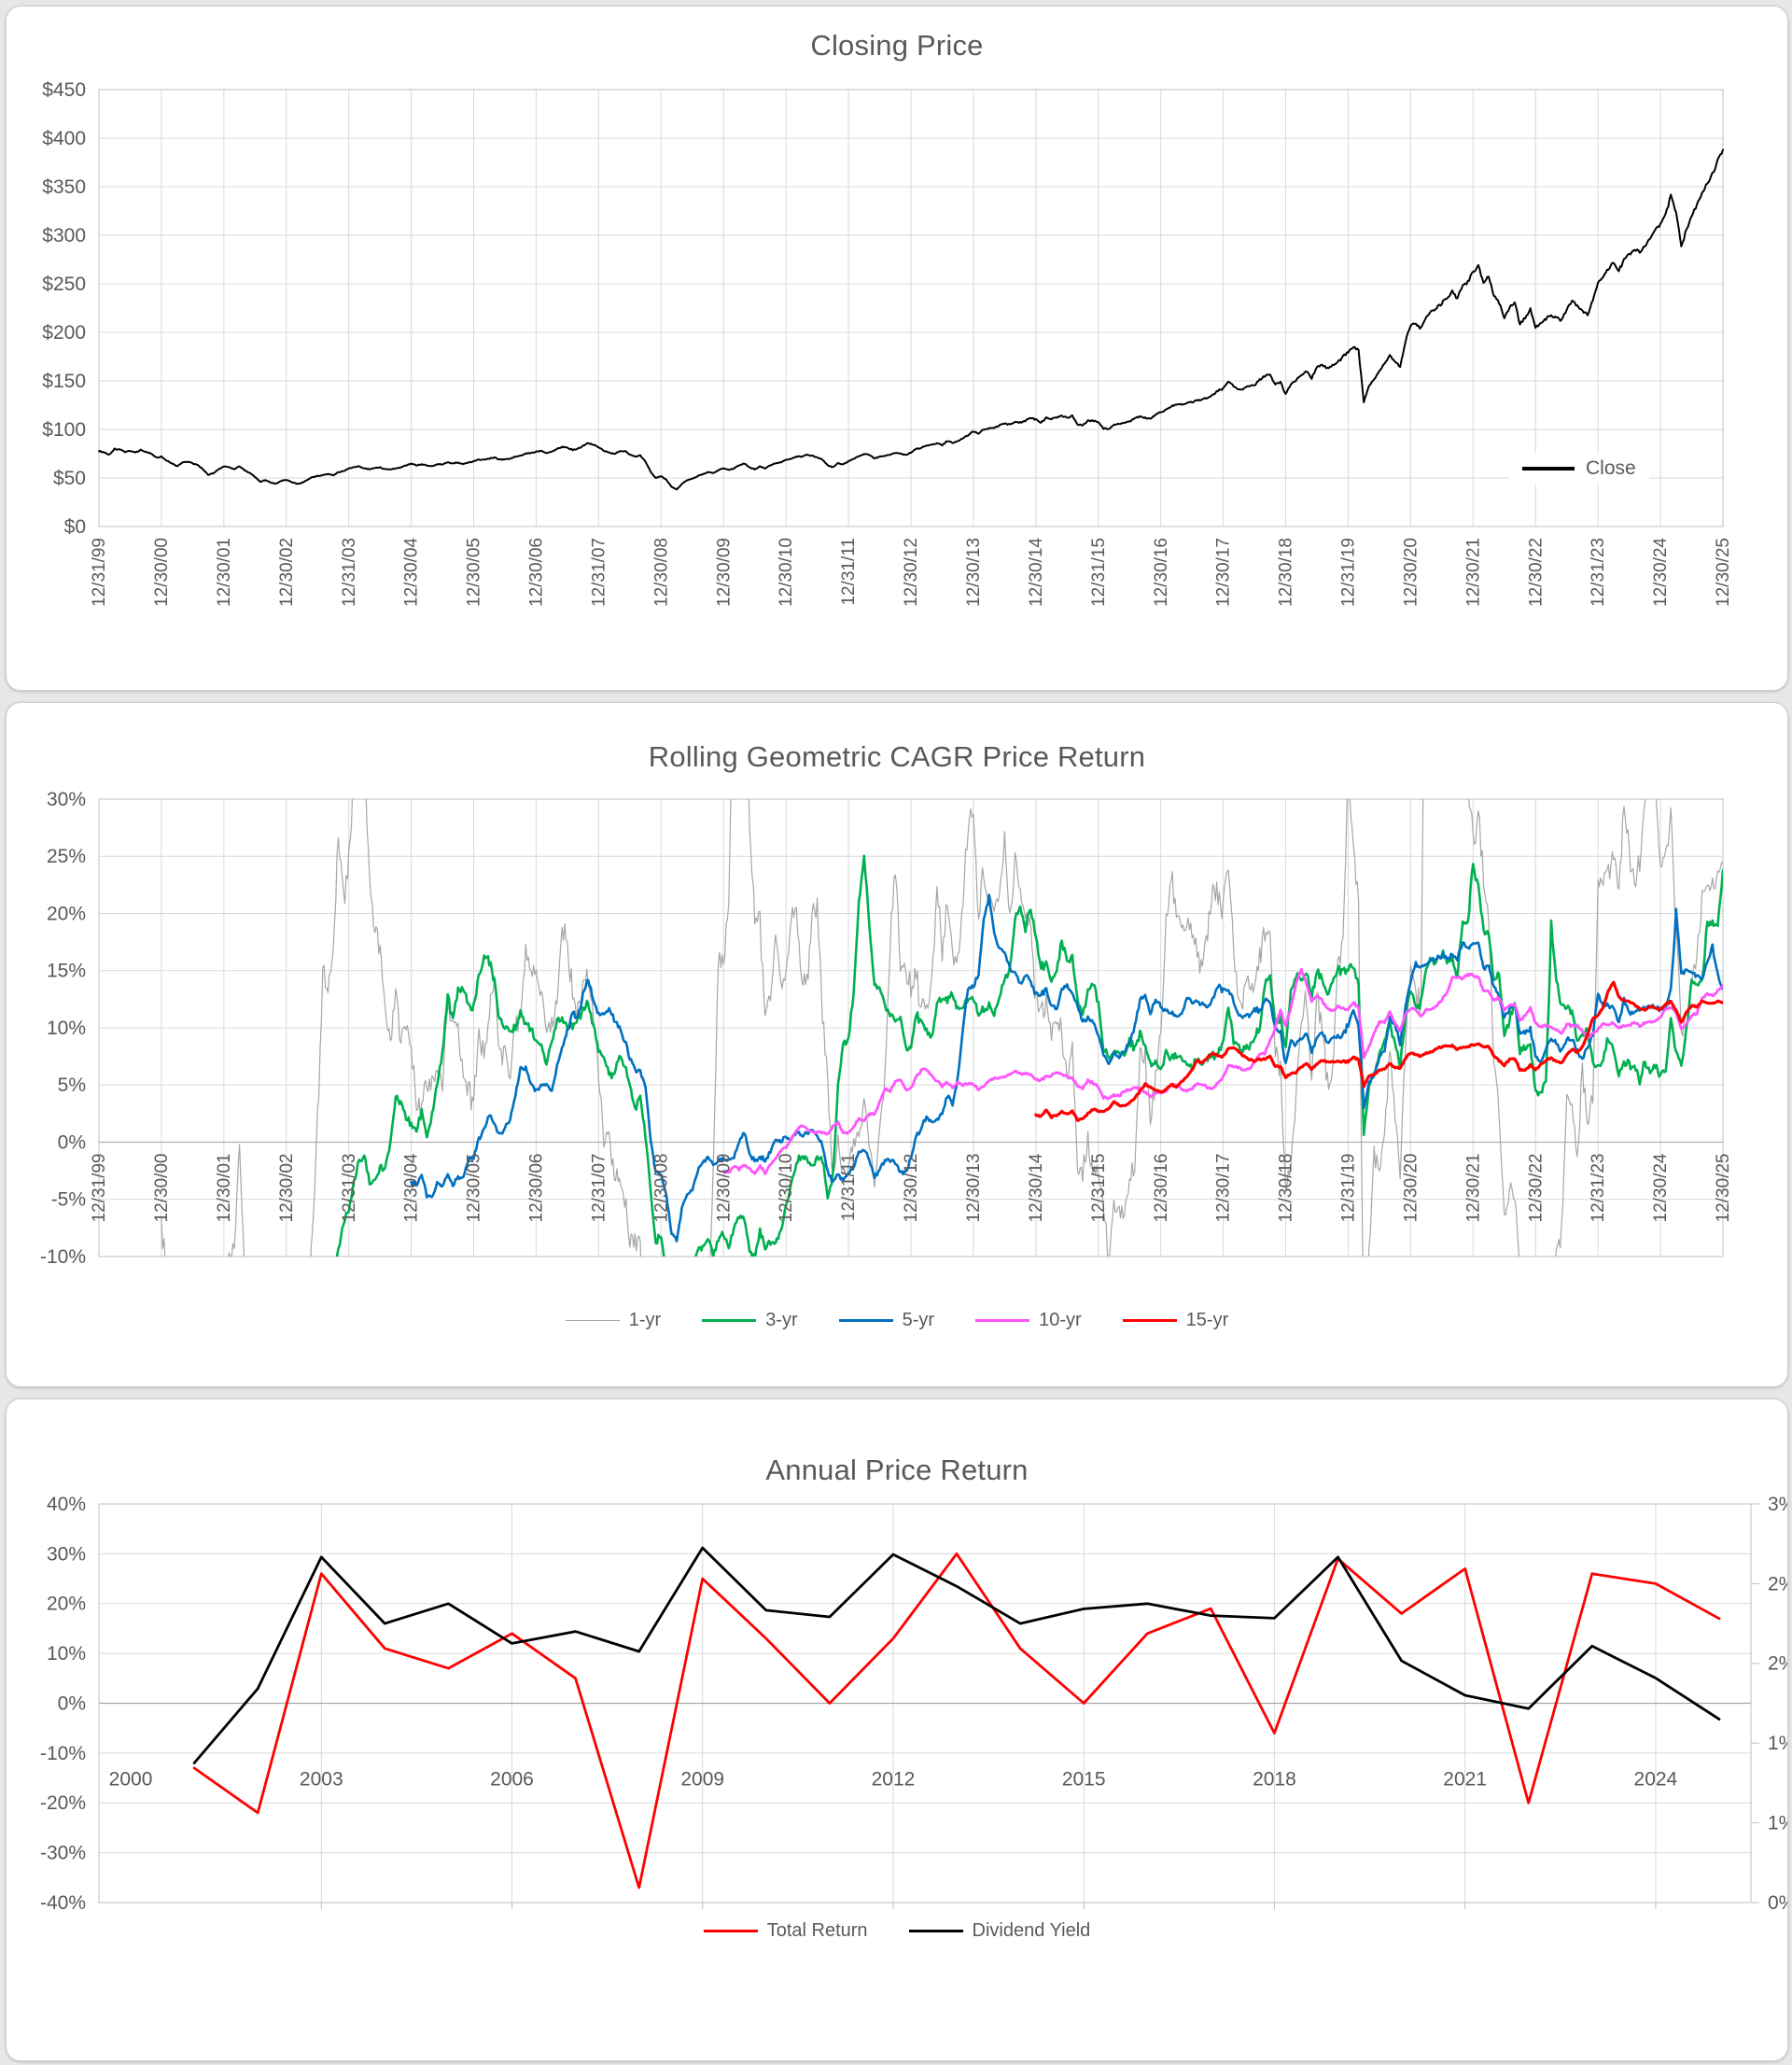  What do you see at coordinates (1031, 1930) in the screenshot?
I see `legend-dividend-yield-label: Dividend Yield` at bounding box center [1031, 1930].